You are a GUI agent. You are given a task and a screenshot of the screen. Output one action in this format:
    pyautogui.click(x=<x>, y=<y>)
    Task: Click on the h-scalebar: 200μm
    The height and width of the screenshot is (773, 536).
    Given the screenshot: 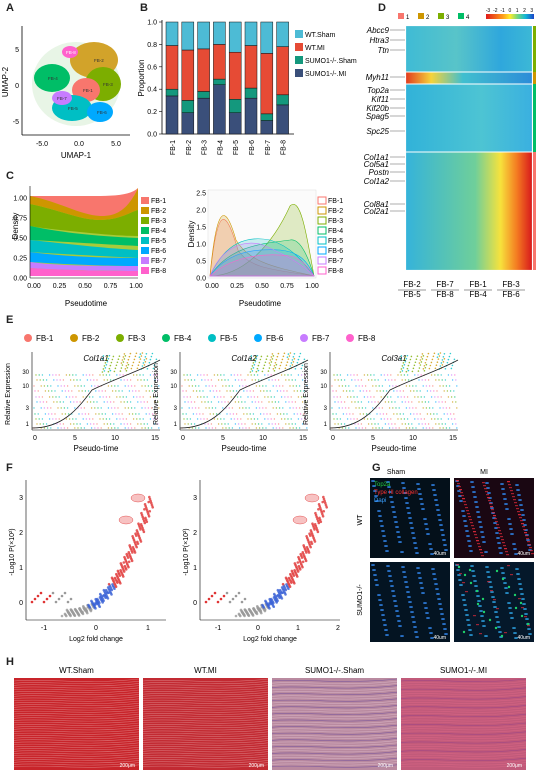 What is the action you would take?
    pyautogui.click(x=127, y=766)
    